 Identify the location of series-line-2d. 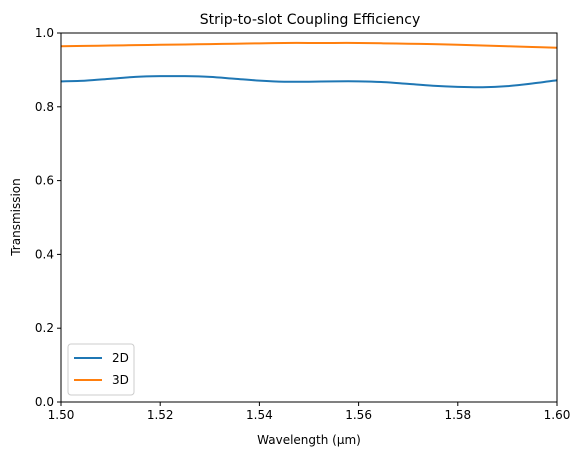
(309, 82).